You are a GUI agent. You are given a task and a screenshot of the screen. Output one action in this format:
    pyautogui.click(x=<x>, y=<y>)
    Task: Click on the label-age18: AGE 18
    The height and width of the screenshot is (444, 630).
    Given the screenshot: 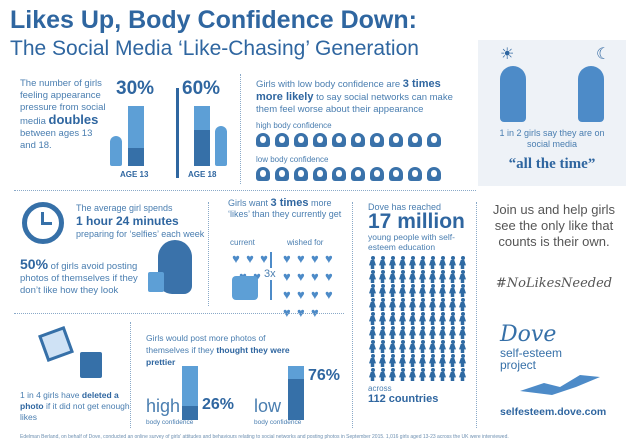 What is the action you would take?
    pyautogui.click(x=202, y=174)
    